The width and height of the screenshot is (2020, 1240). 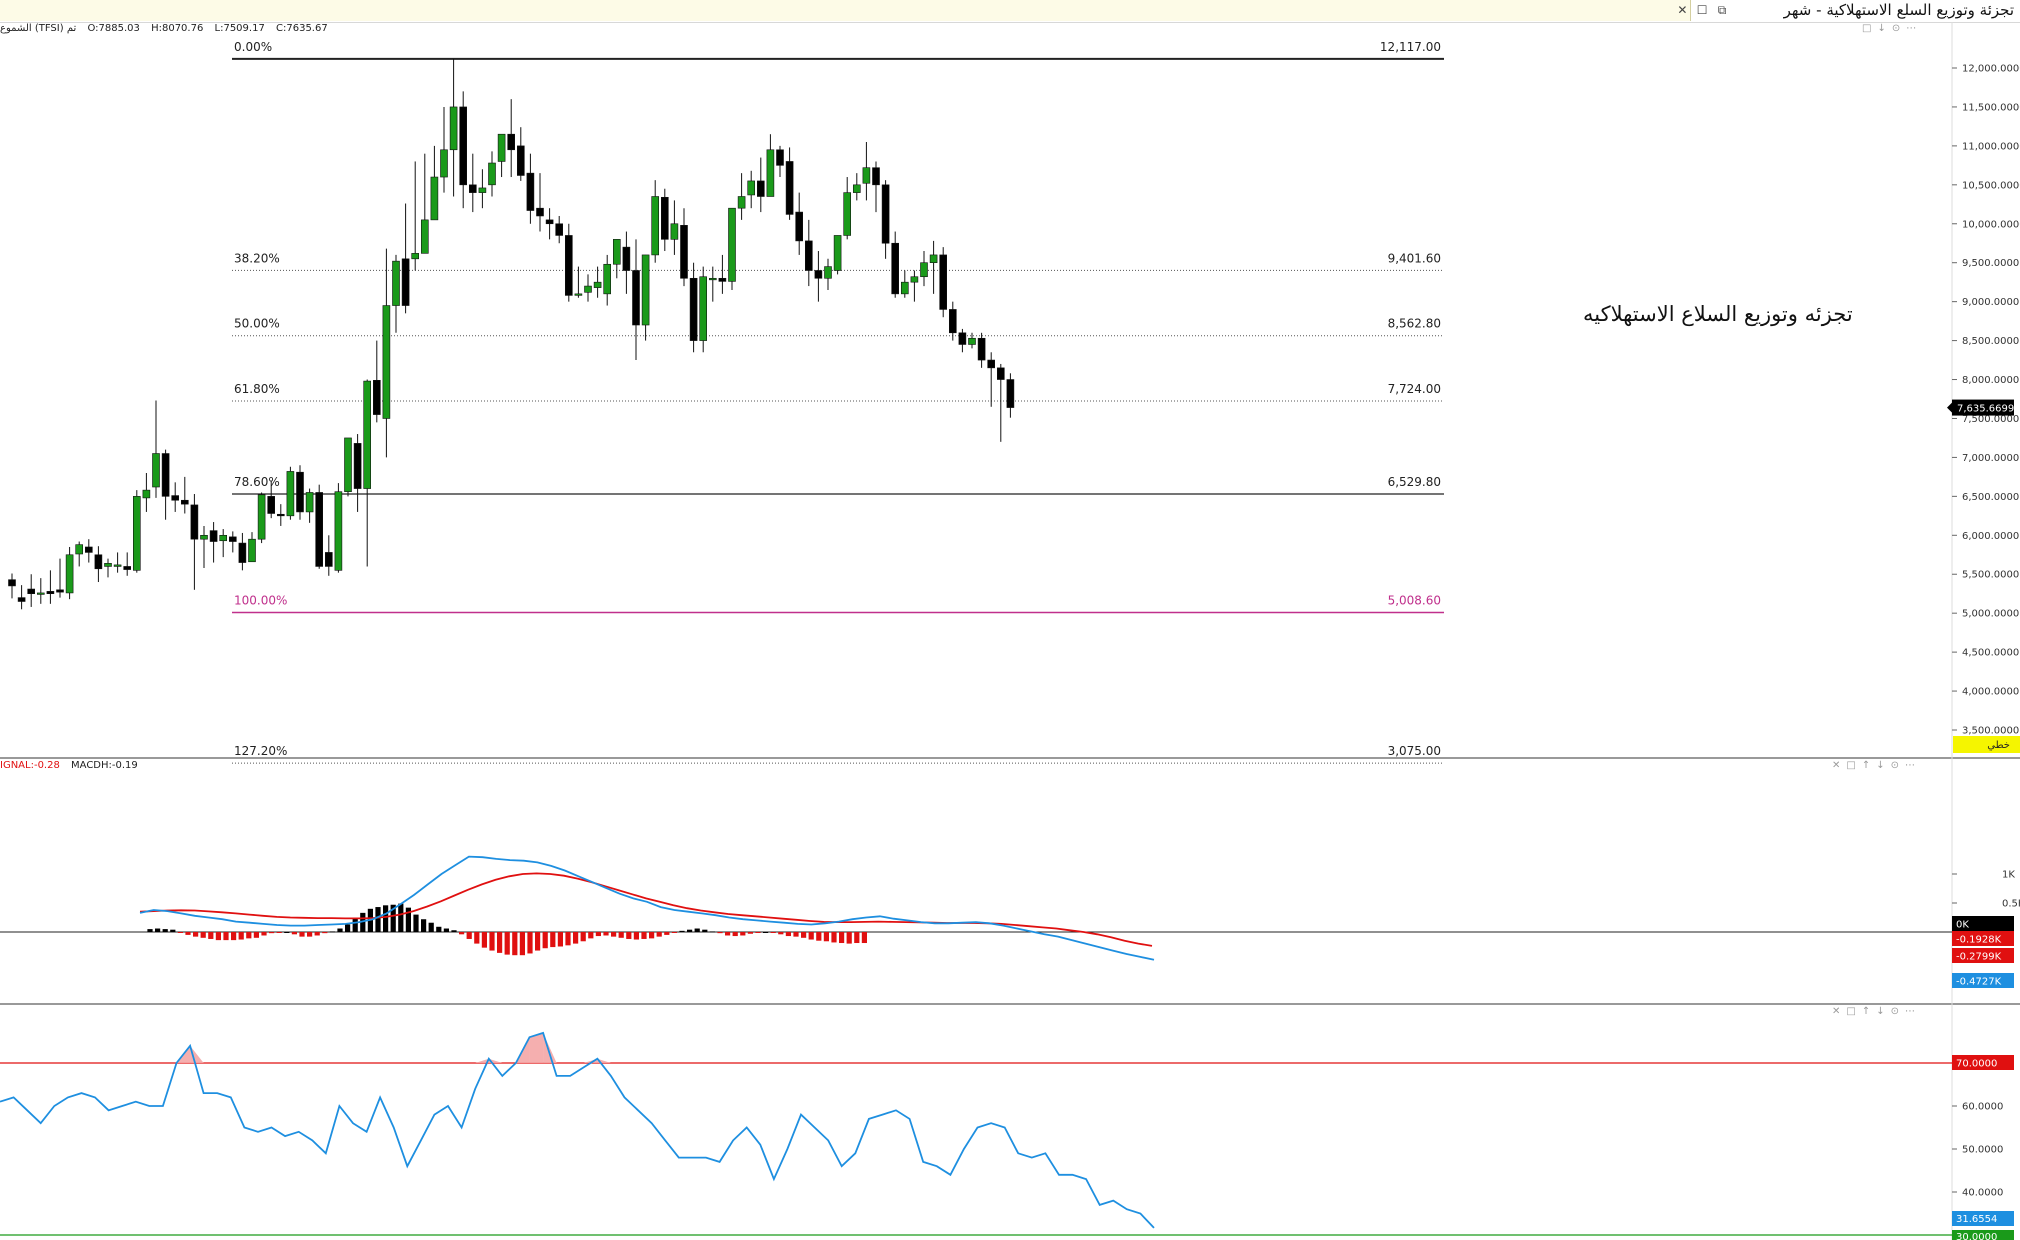 What do you see at coordinates (1414, 751) in the screenshot?
I see `fib-value-label: 3,075.00` at bounding box center [1414, 751].